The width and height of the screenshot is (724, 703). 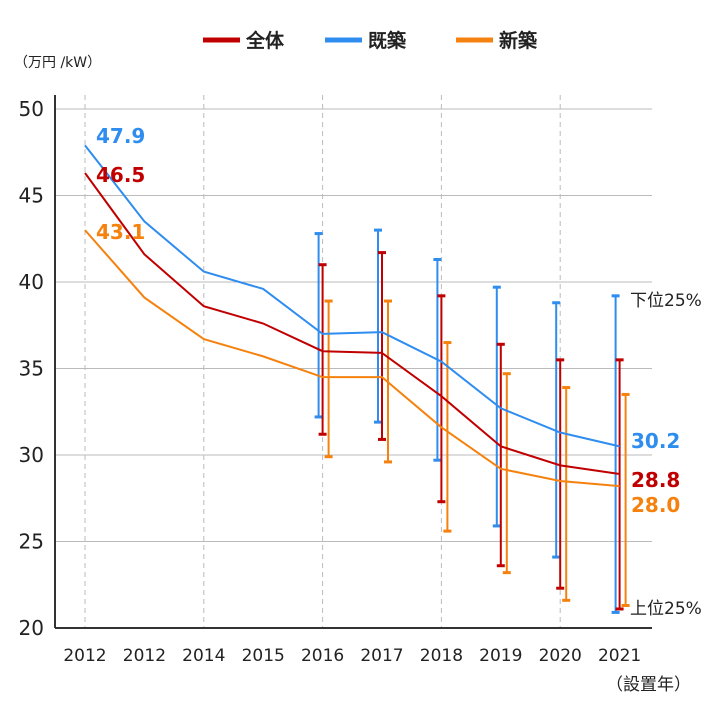 I want to click on annotation-lower-quartile: 上位25%, so click(x=666, y=609).